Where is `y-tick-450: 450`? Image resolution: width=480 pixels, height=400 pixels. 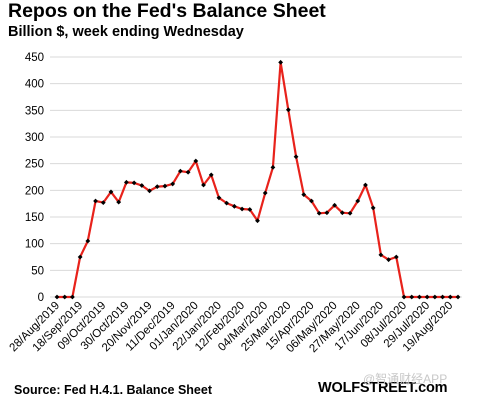 y-tick-450: 450 is located at coordinates (34, 58).